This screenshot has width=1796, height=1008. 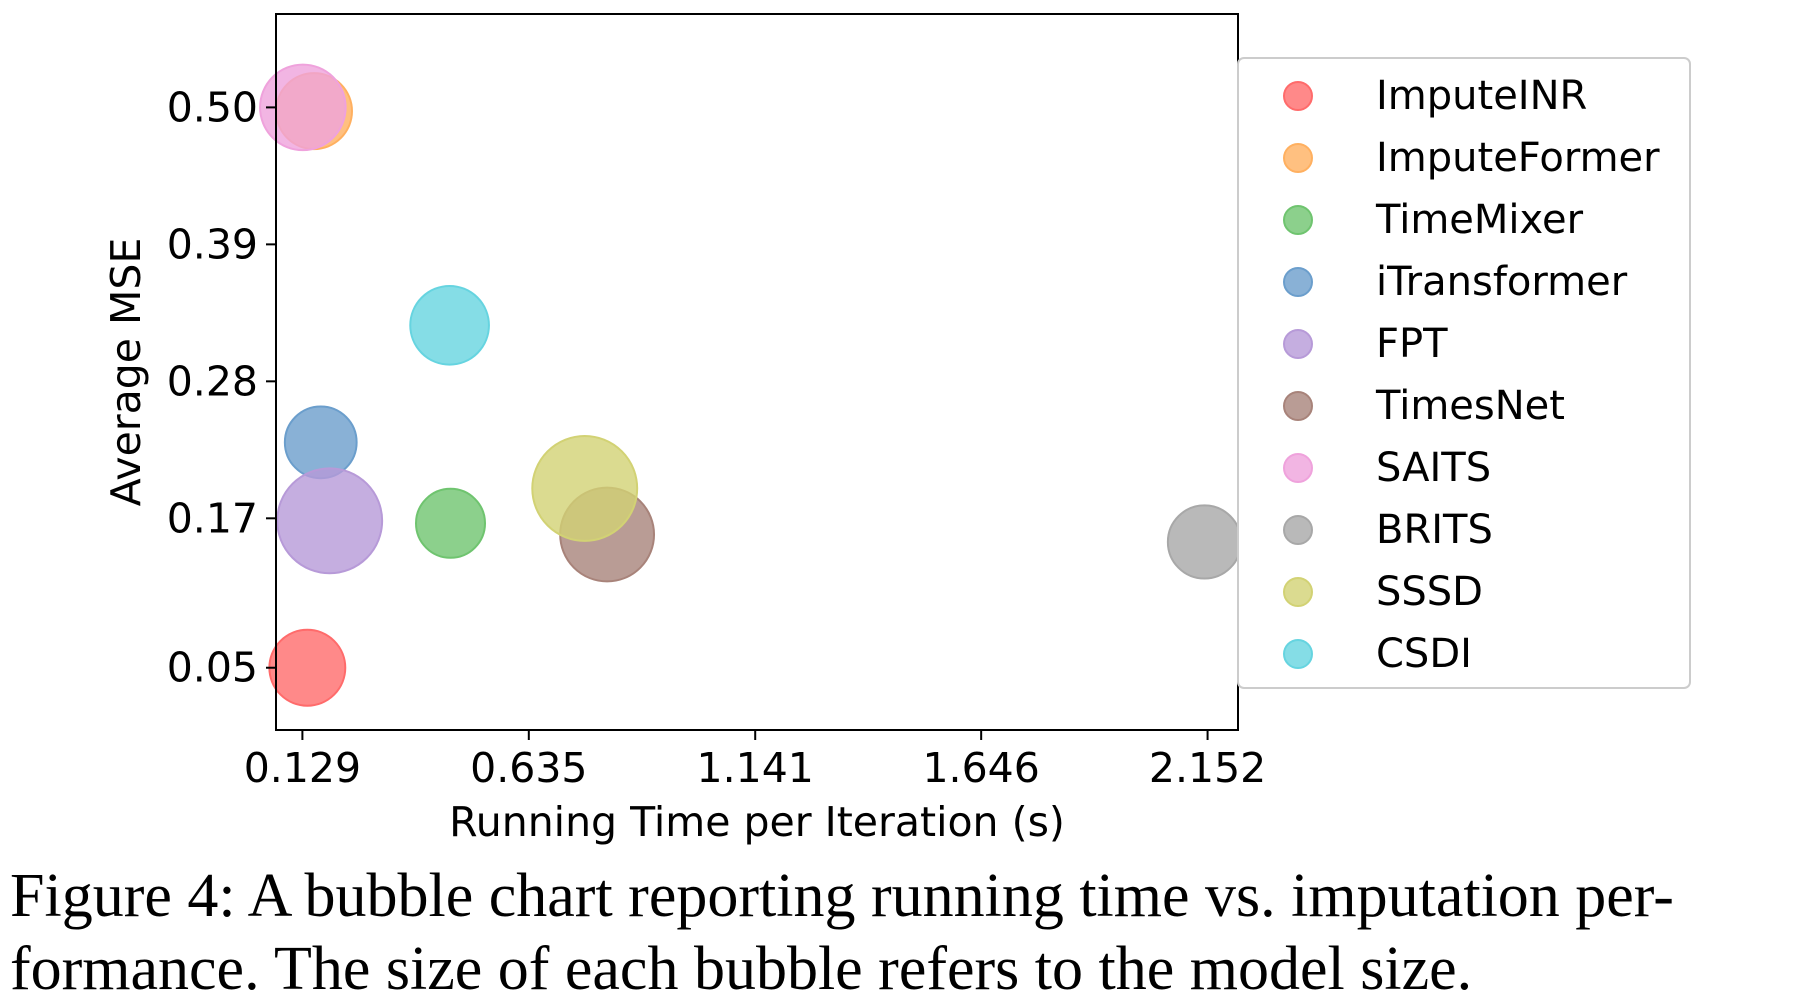 What do you see at coordinates (212, 381) in the screenshot?
I see `y-tick-label: 0.28` at bounding box center [212, 381].